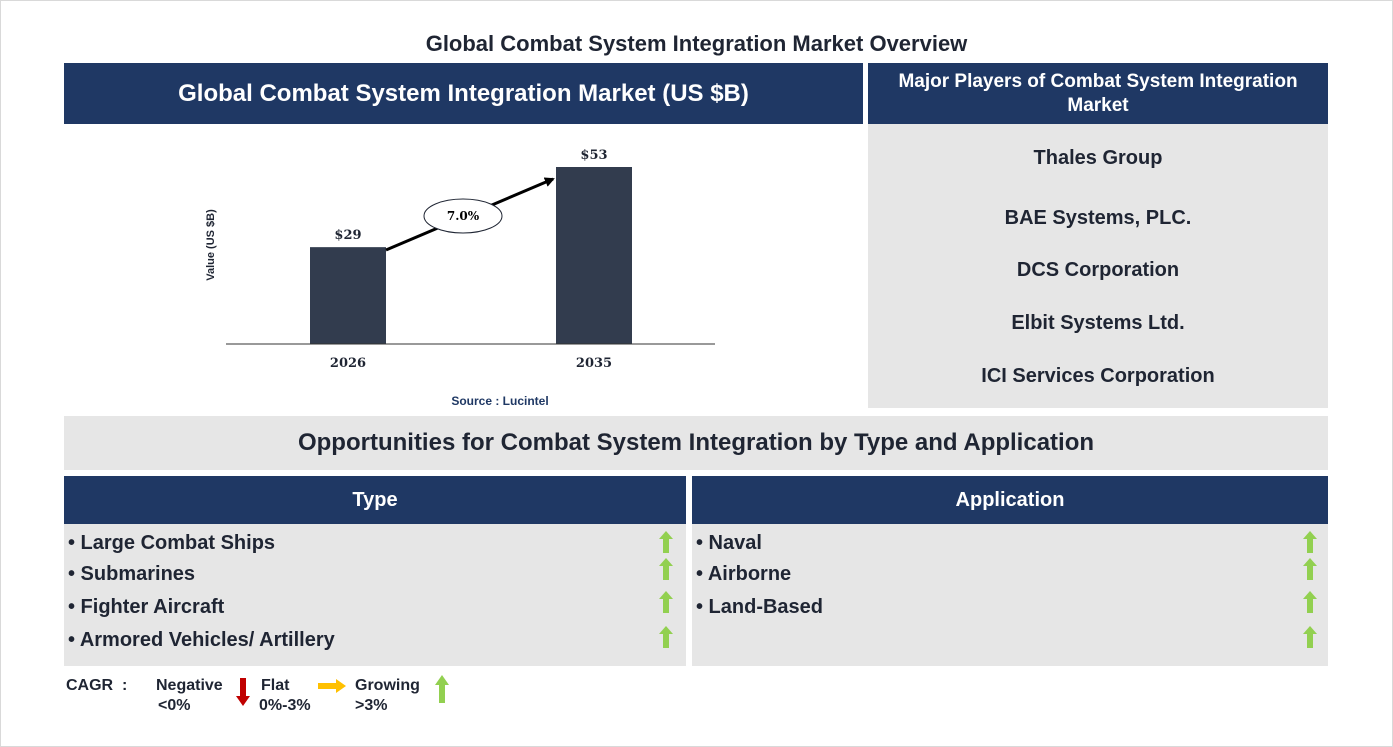 Image resolution: width=1393 pixels, height=747 pixels. I want to click on application-item: • Naval, so click(729, 543).